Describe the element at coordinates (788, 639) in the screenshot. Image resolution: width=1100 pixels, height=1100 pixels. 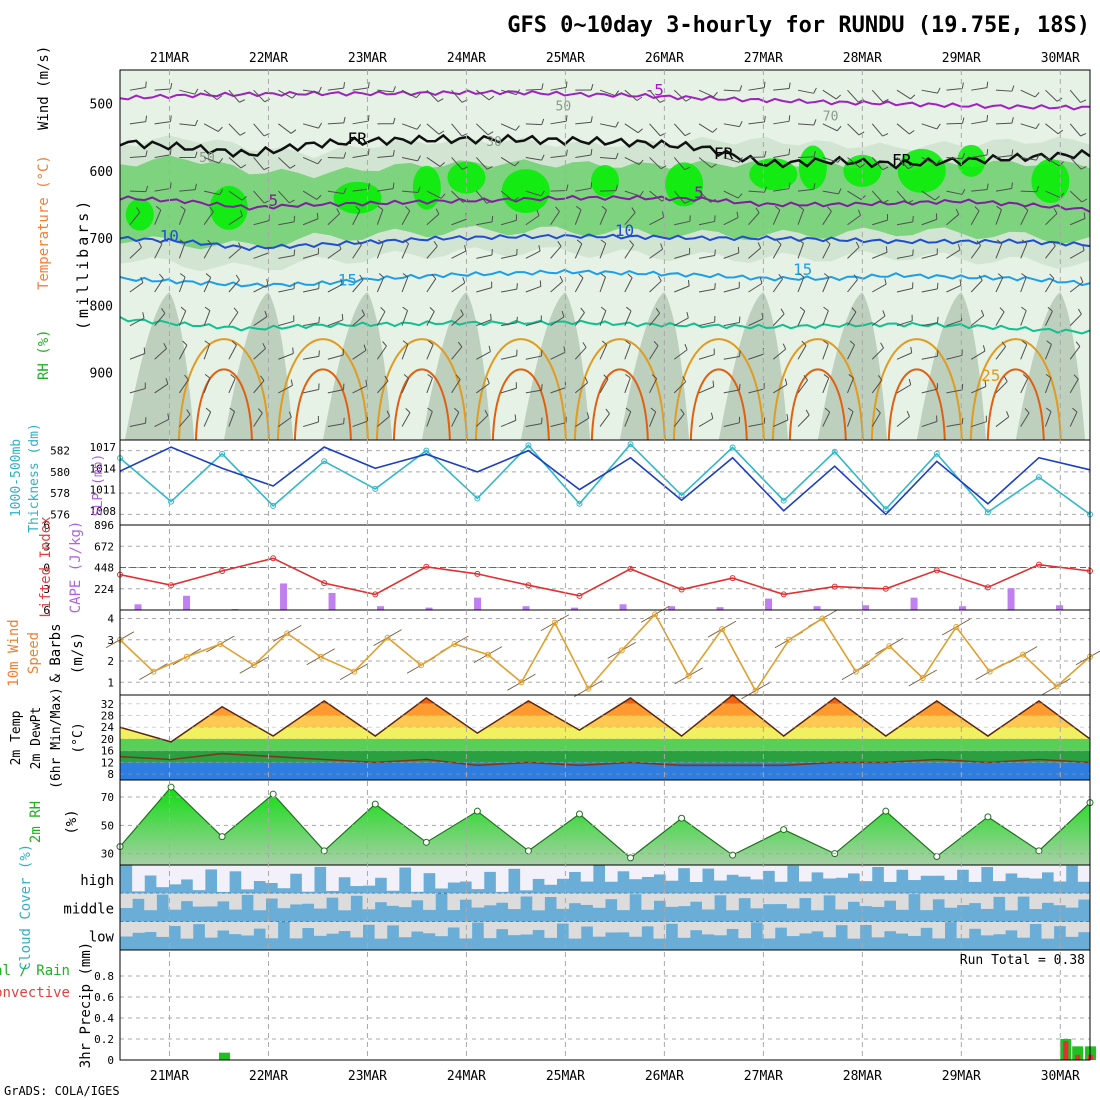
I see `wind-speed-point` at that location.